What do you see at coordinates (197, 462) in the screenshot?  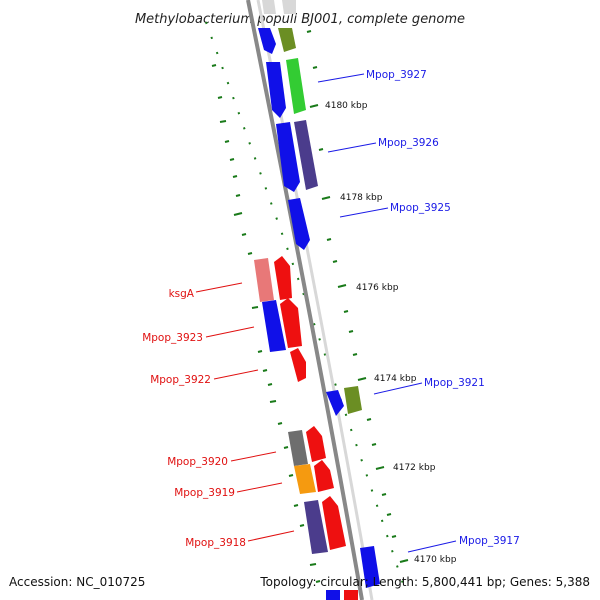 I see `gene-label: Mpop_3920` at bounding box center [197, 462].